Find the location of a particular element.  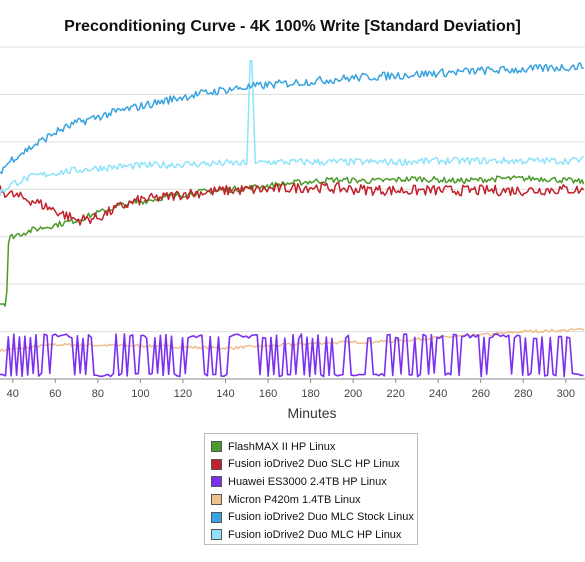

legend-label: Fusion ioDrive2 Duo MLC HP Linux is located at coordinates (315, 534).